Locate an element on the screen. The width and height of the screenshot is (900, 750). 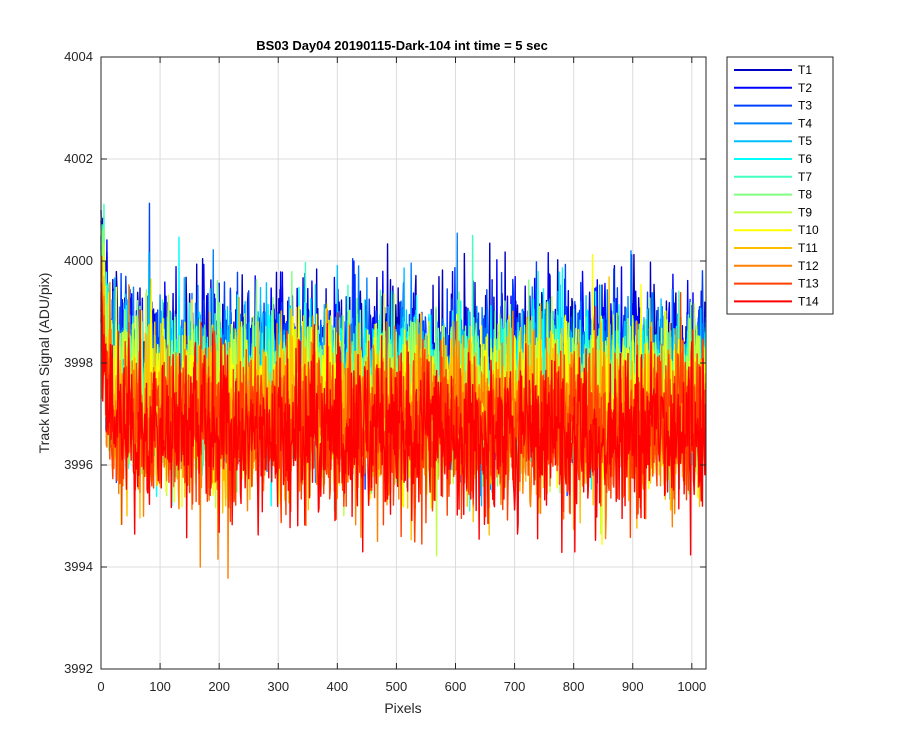
legend-label-t14: T14 is located at coordinates (808, 301).